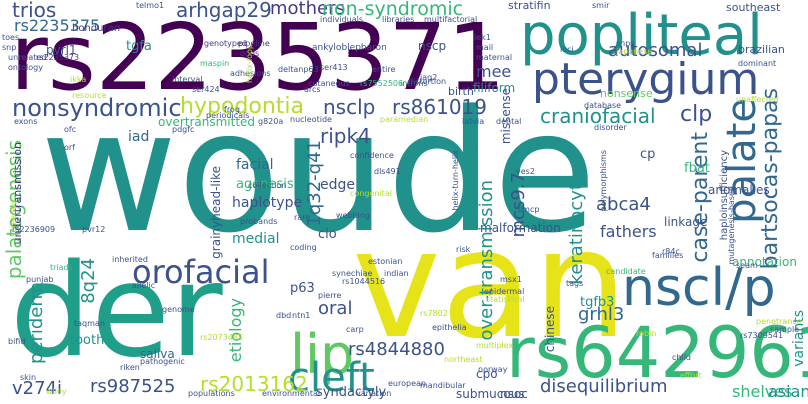 Image resolution: width=808 pixels, height=404 pixels. What do you see at coordinates (364, 281) in the screenshot?
I see `word: rs1044516` at bounding box center [364, 281].